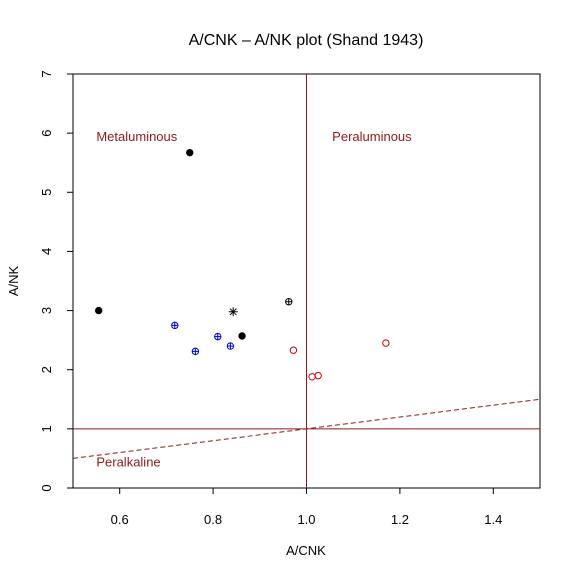  What do you see at coordinates (213, 519) in the screenshot?
I see `x-tick-label: 0.8` at bounding box center [213, 519].